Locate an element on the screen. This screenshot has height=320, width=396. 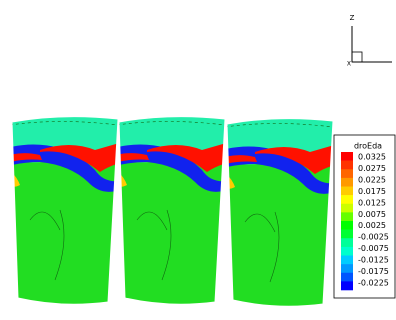
legend-label: 0.0125 is located at coordinates (372, 202).